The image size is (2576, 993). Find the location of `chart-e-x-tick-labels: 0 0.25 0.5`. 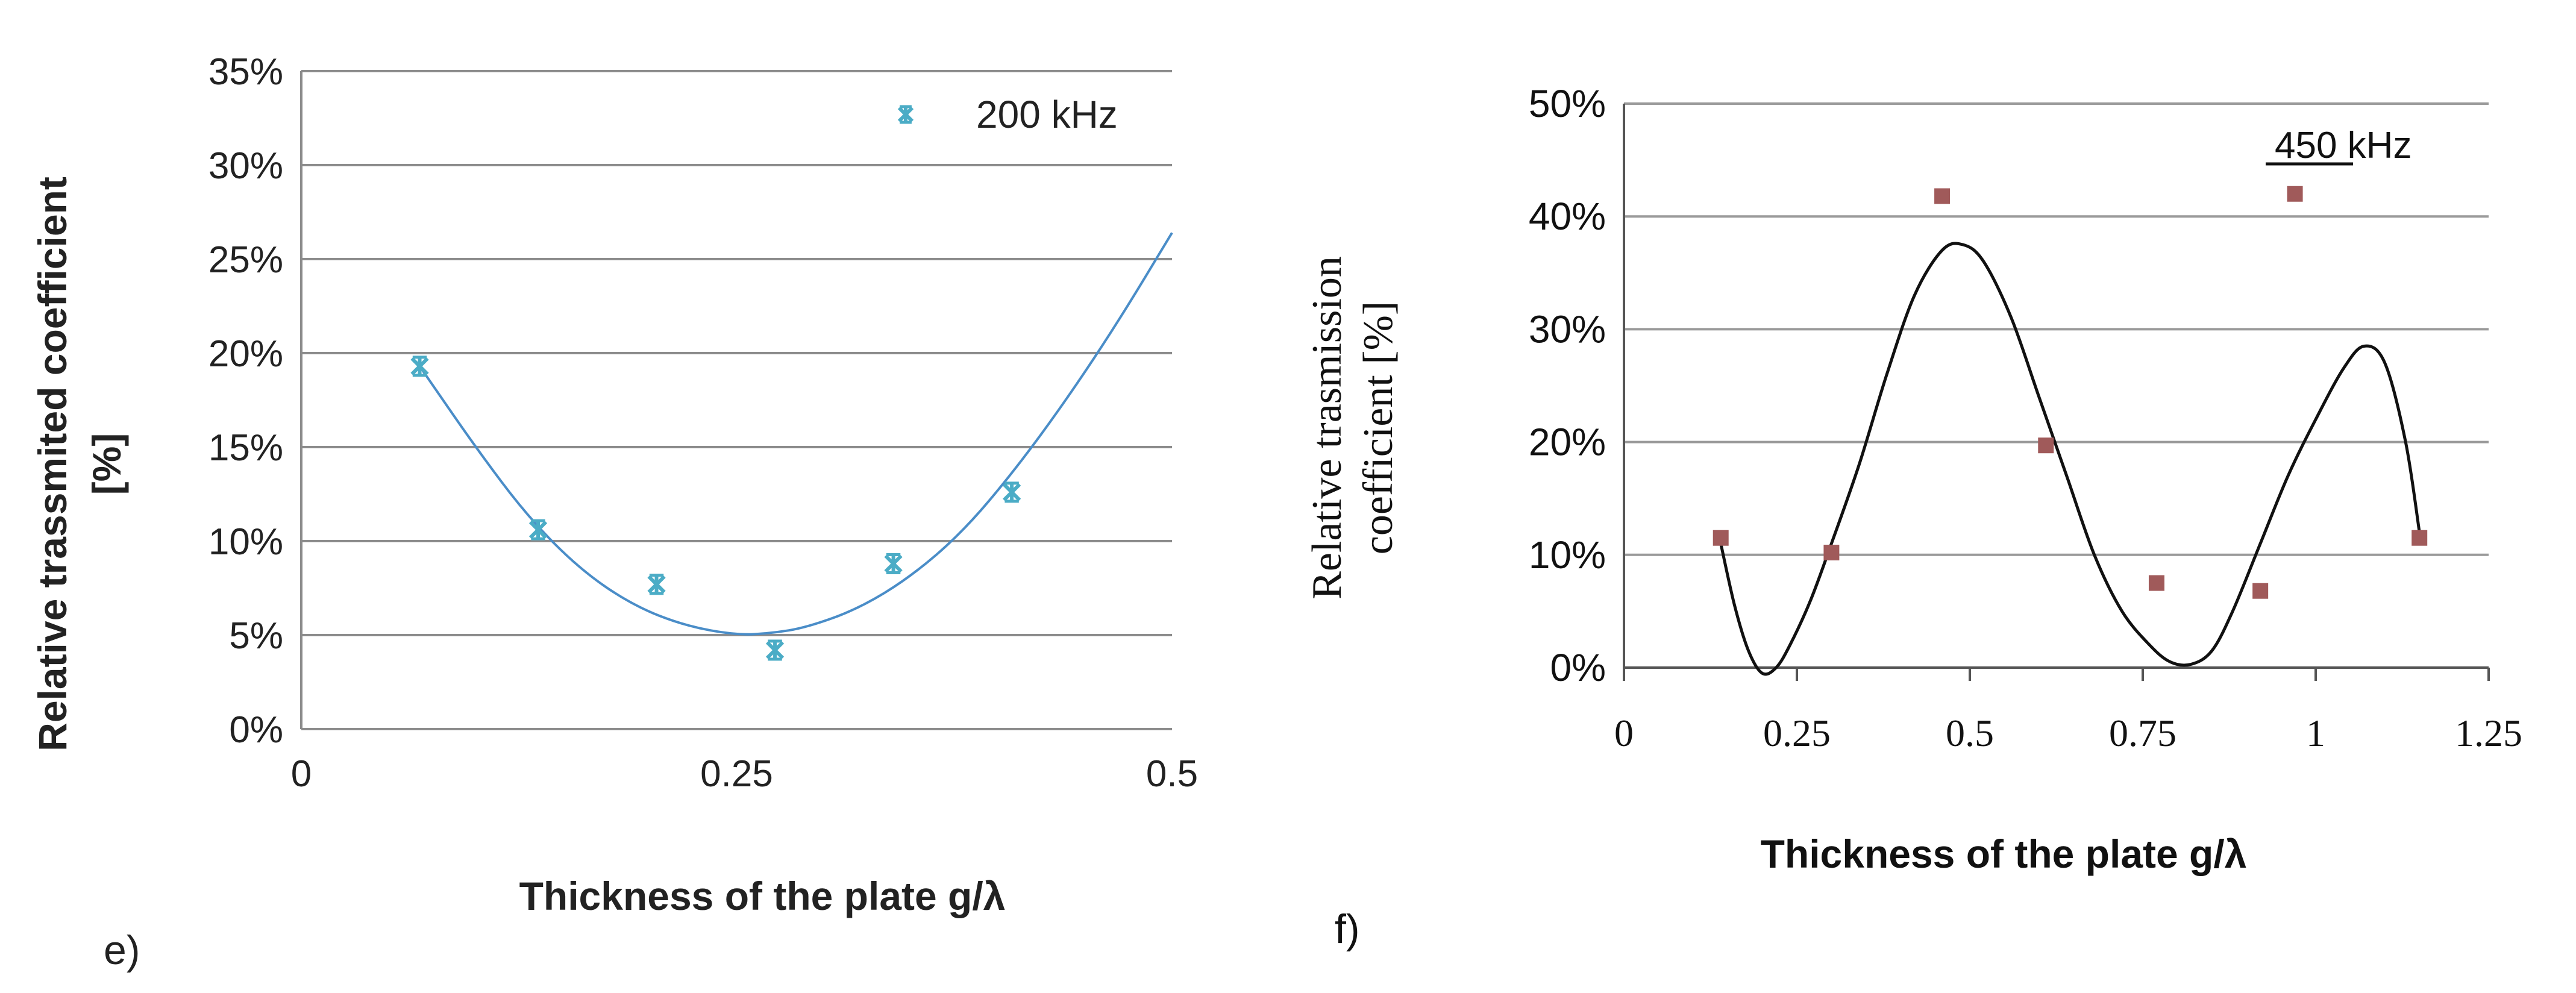

chart-e-x-tick-labels: 0 0.25 0.5 is located at coordinates (744, 774).